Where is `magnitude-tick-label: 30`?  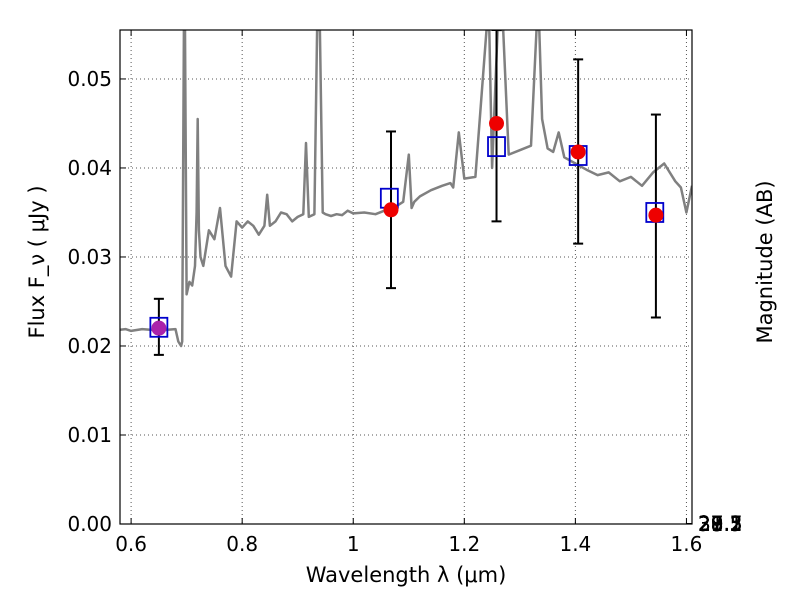 magnitude-tick-label: 30 is located at coordinates (710, 524).